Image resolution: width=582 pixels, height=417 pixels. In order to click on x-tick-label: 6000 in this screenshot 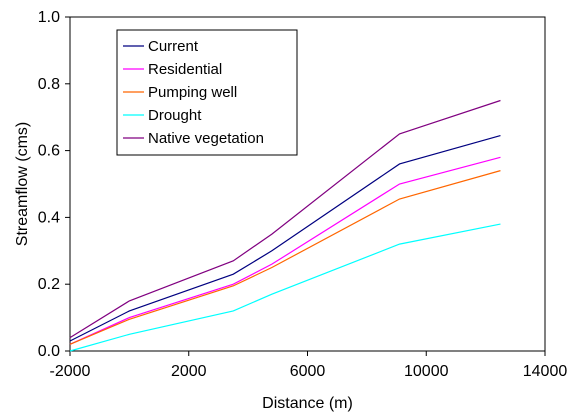, I will do `click(308, 371)`.